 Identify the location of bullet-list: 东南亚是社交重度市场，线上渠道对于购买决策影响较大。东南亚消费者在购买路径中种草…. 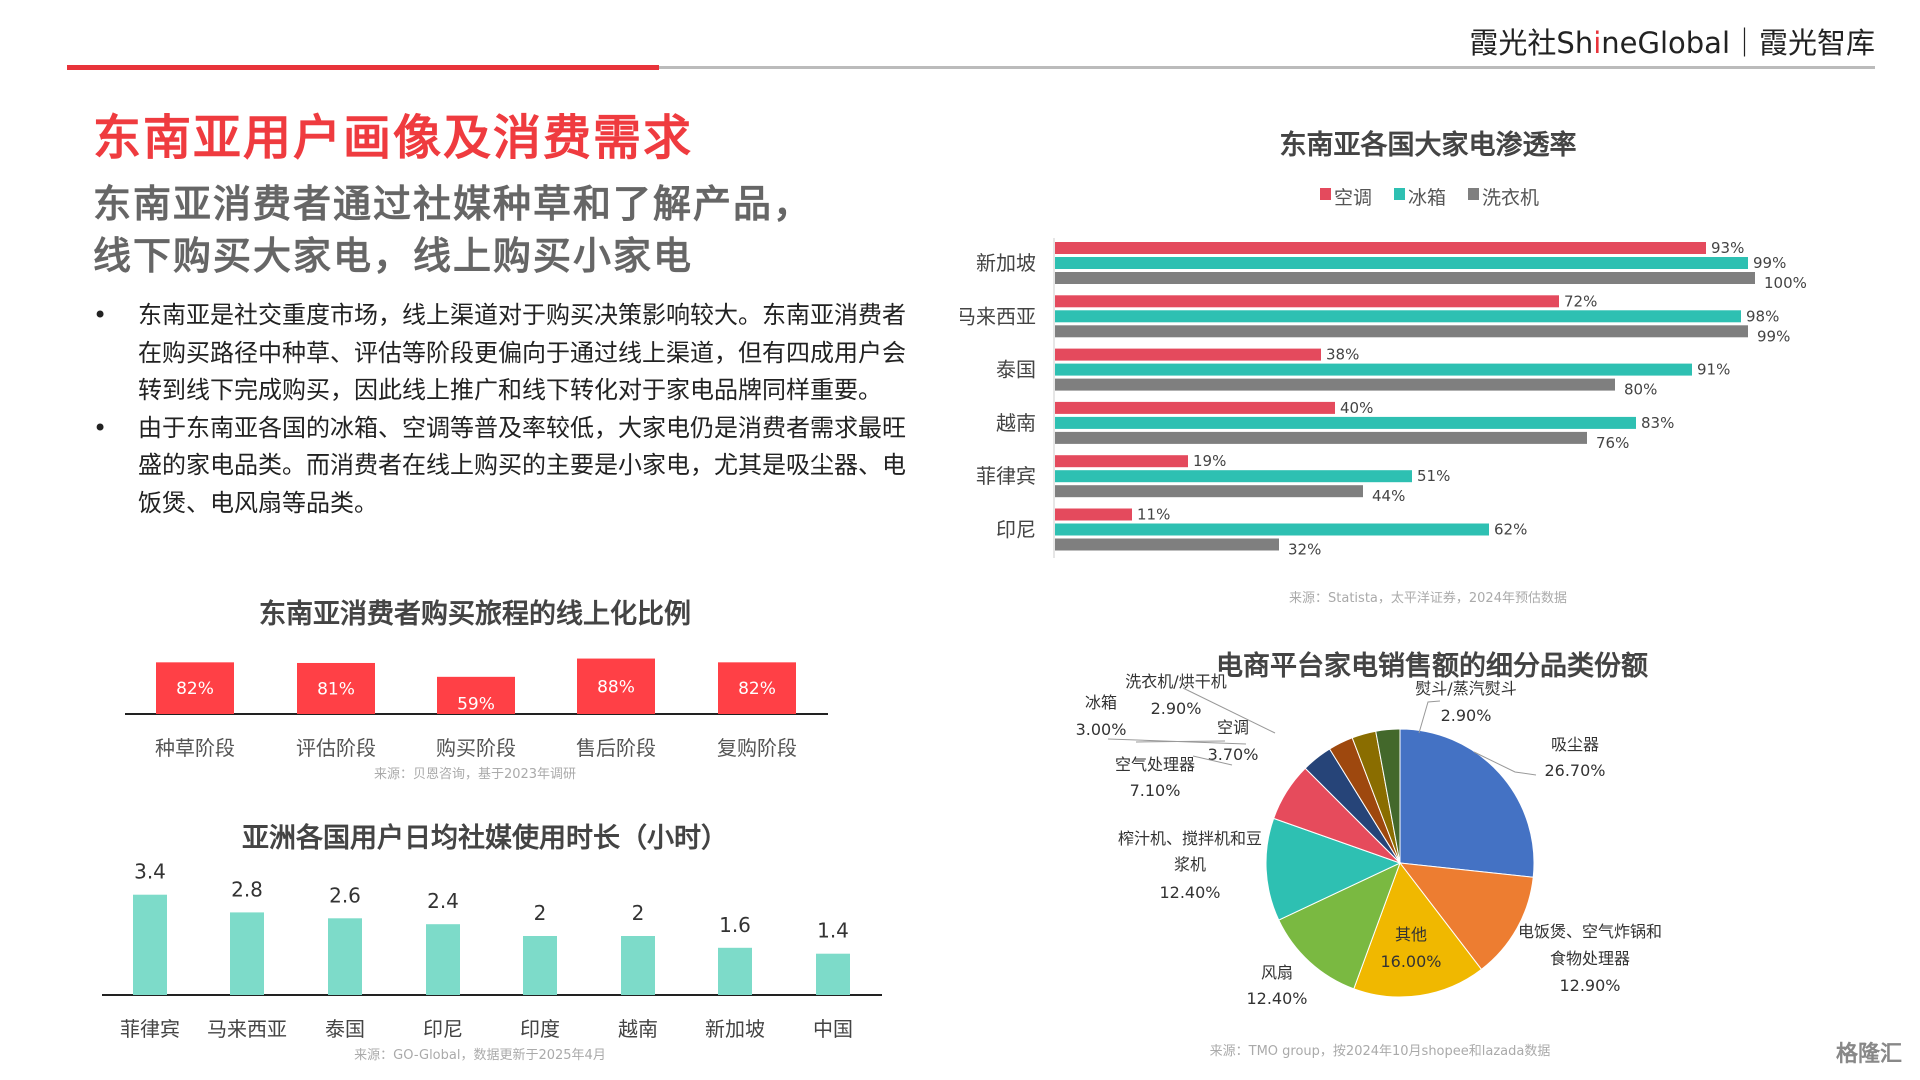
(508, 409).